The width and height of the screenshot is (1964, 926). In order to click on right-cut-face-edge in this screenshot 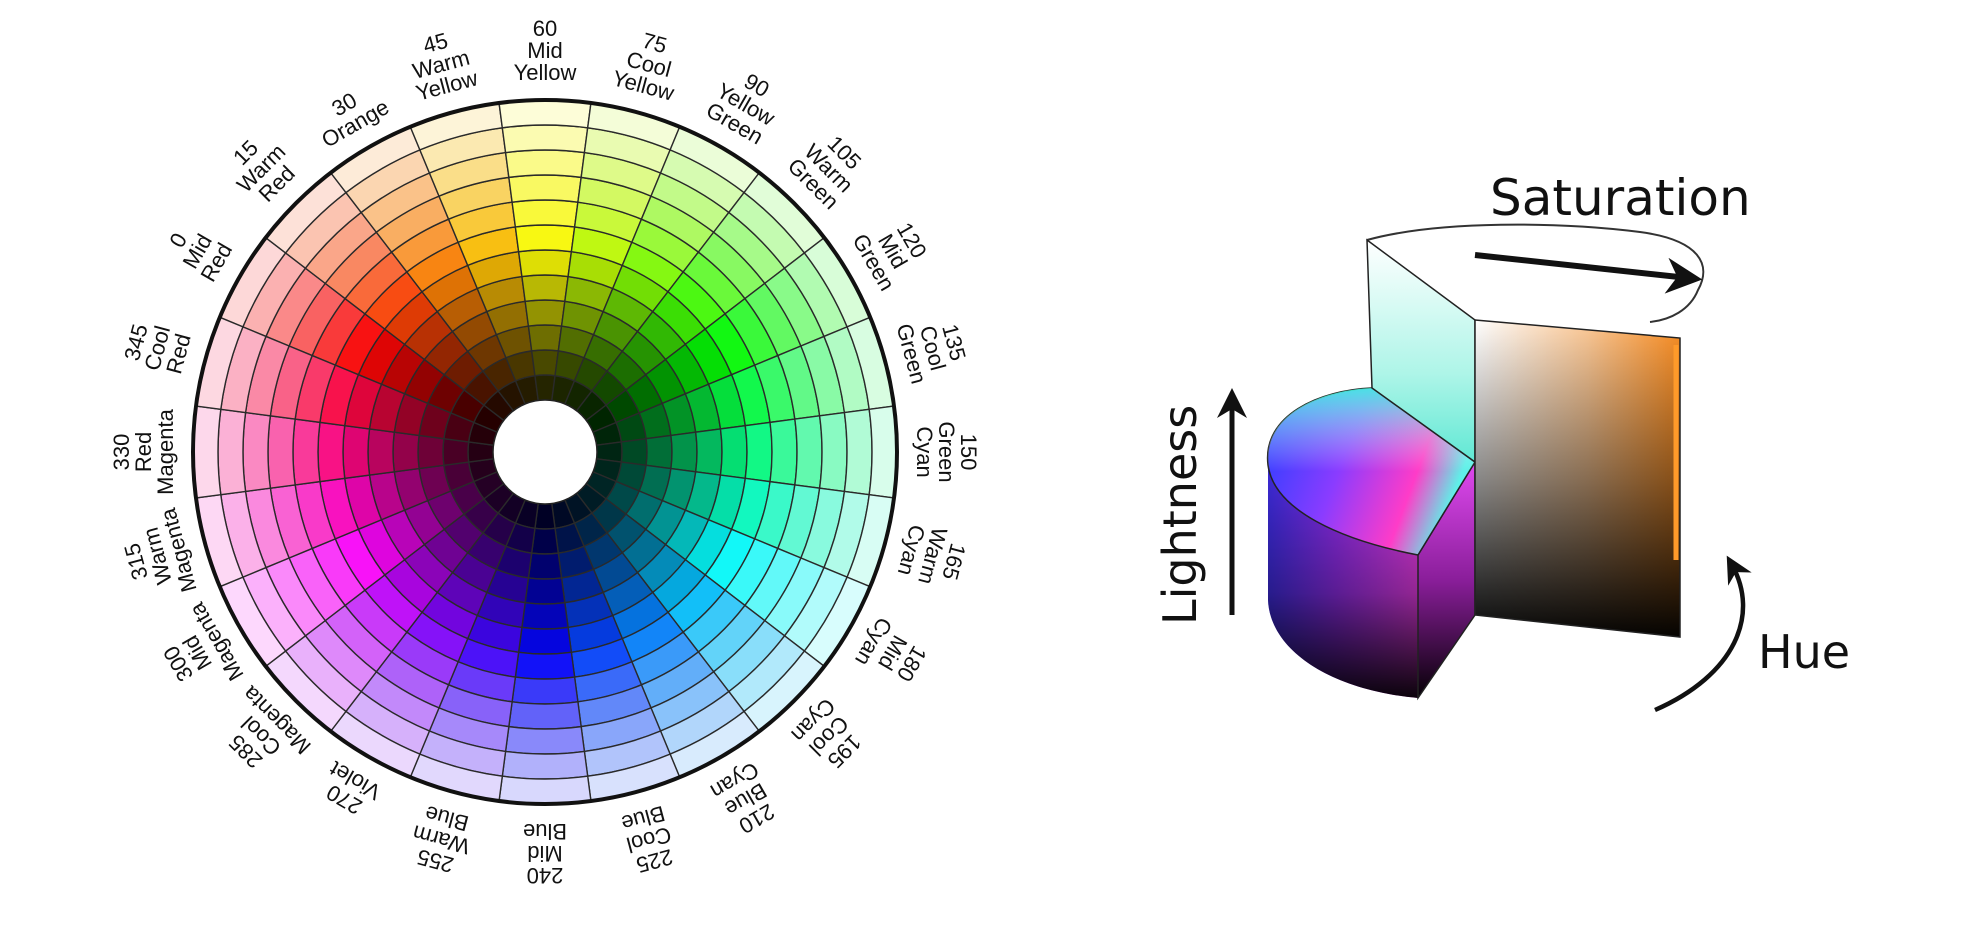, I will do `click(1577, 478)`.